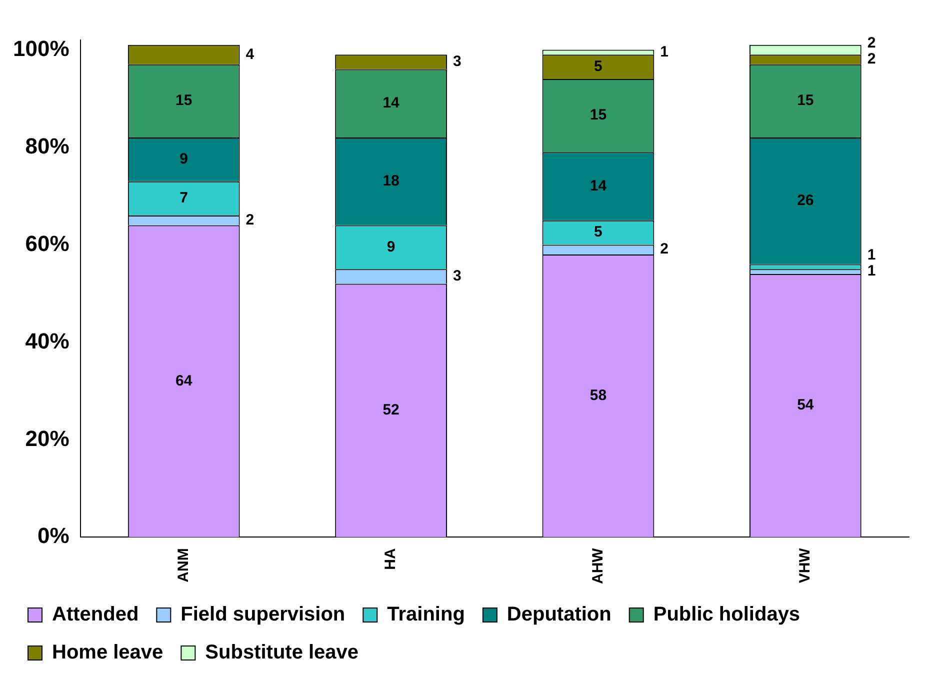 The width and height of the screenshot is (949, 678). Describe the element at coordinates (391, 559) in the screenshot. I see `x-tick-label: HA` at that location.